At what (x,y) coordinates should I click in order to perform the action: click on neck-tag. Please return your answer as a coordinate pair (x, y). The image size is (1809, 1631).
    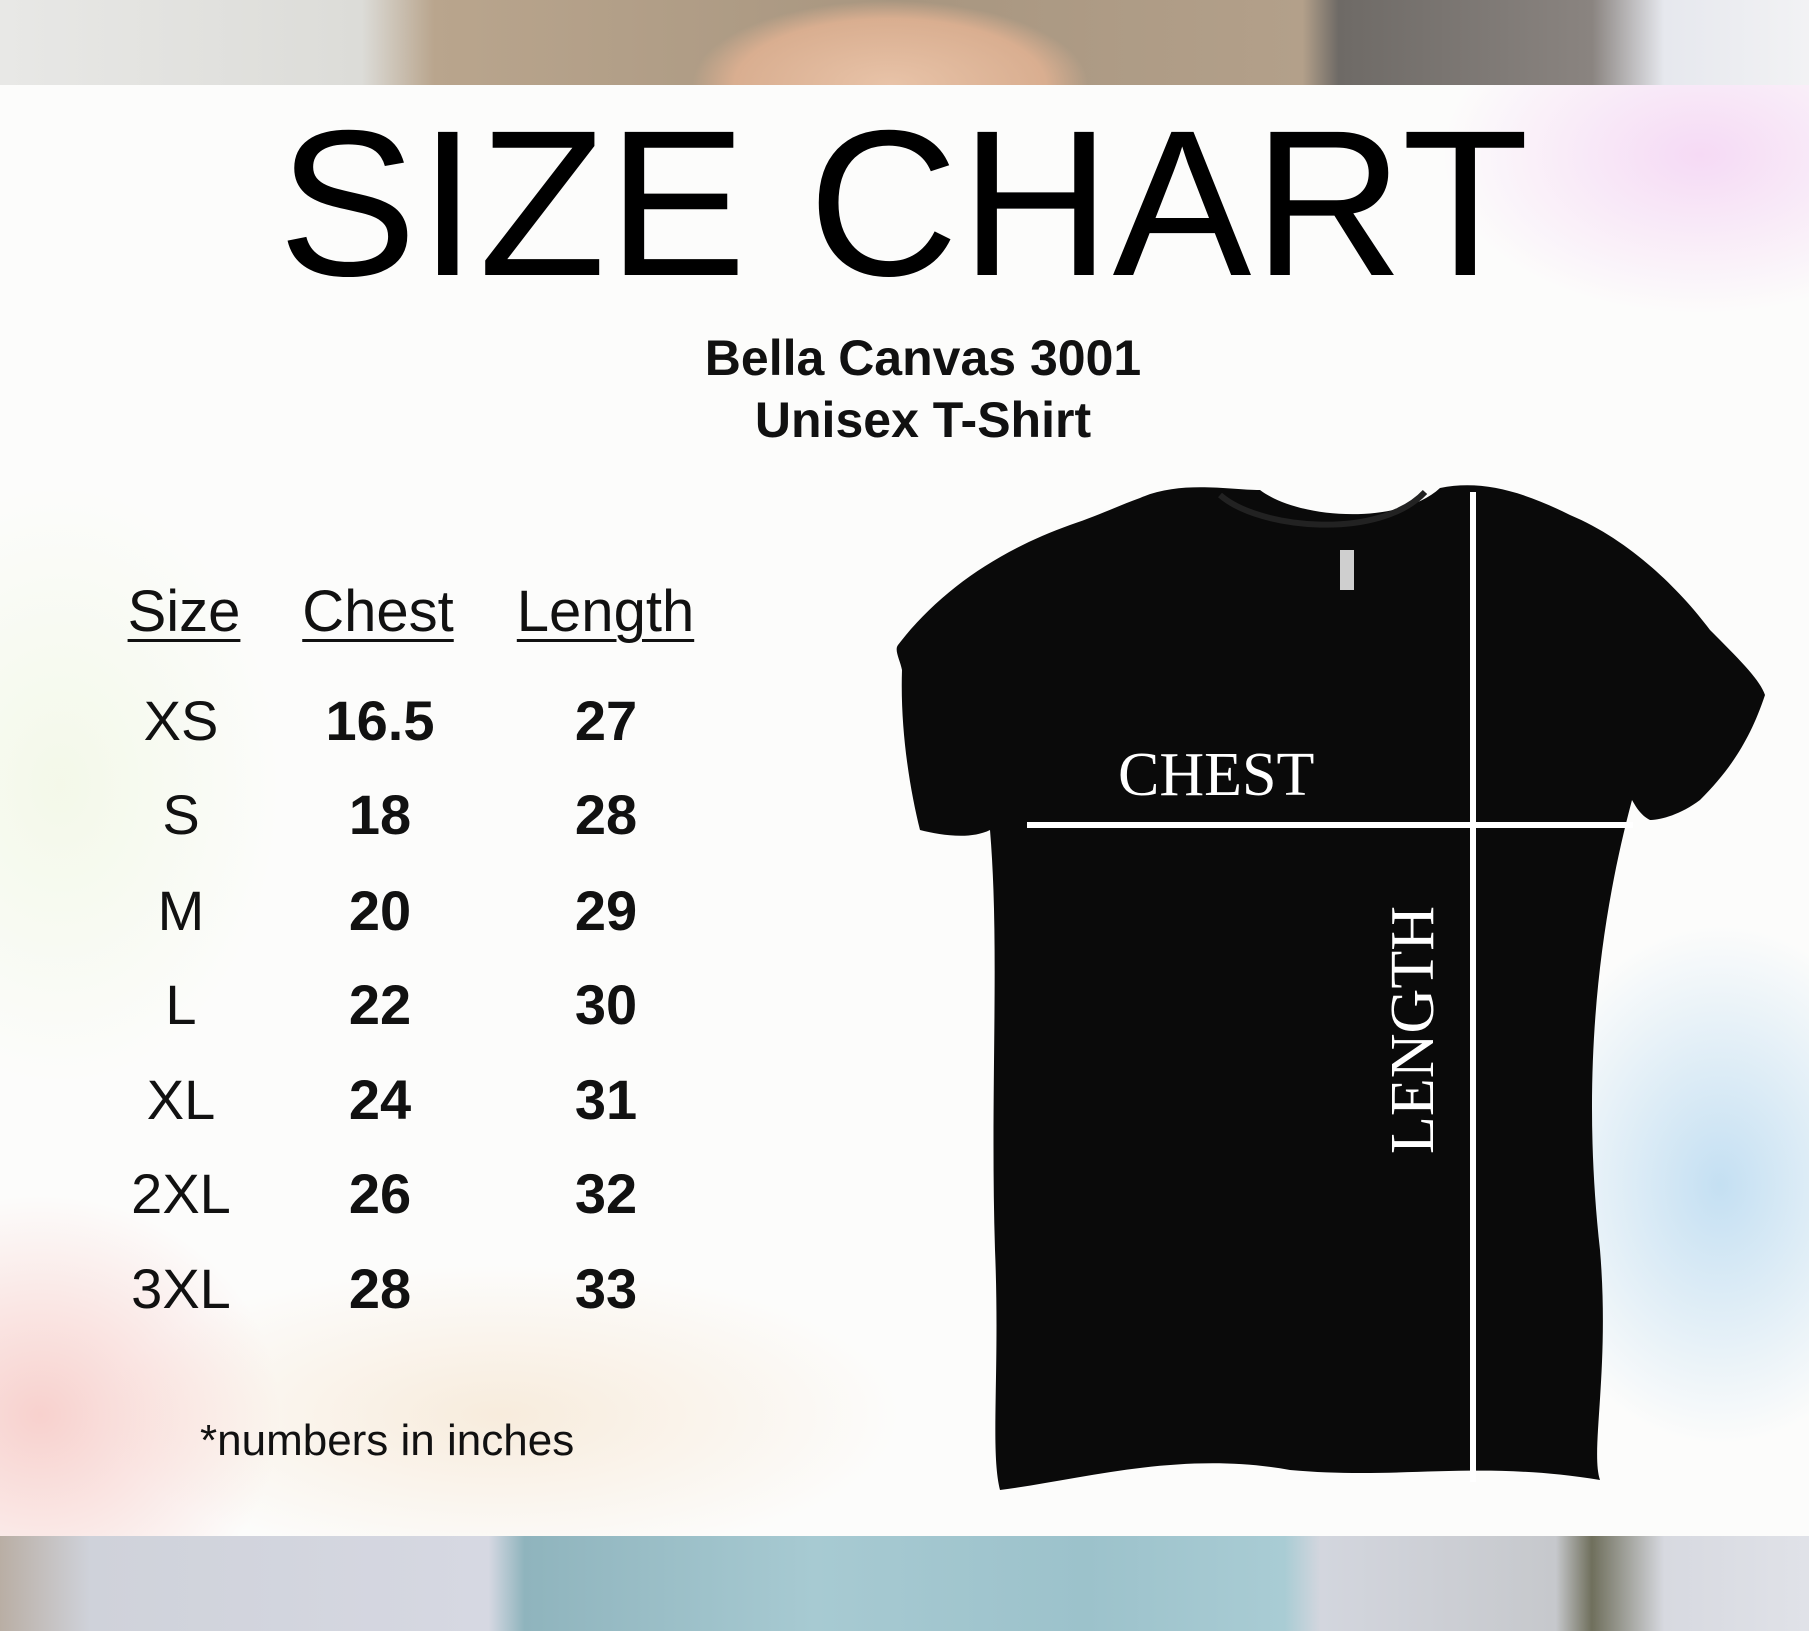
    Looking at the image, I should click on (1347, 570).